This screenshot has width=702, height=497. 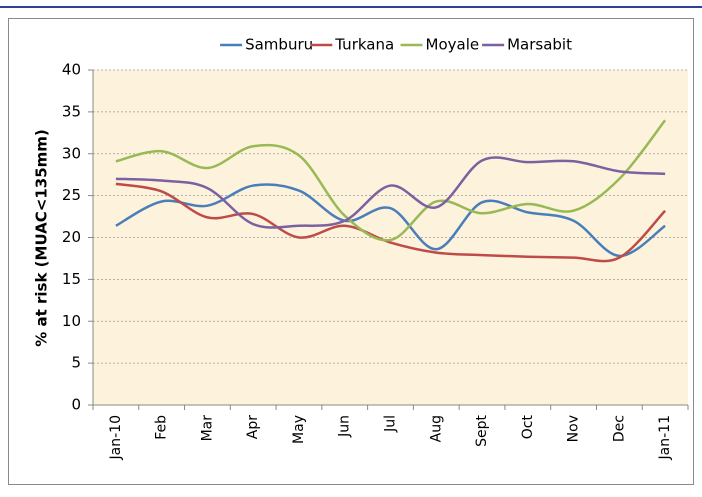 What do you see at coordinates (71, 111) in the screenshot?
I see `y-tick-label: 35` at bounding box center [71, 111].